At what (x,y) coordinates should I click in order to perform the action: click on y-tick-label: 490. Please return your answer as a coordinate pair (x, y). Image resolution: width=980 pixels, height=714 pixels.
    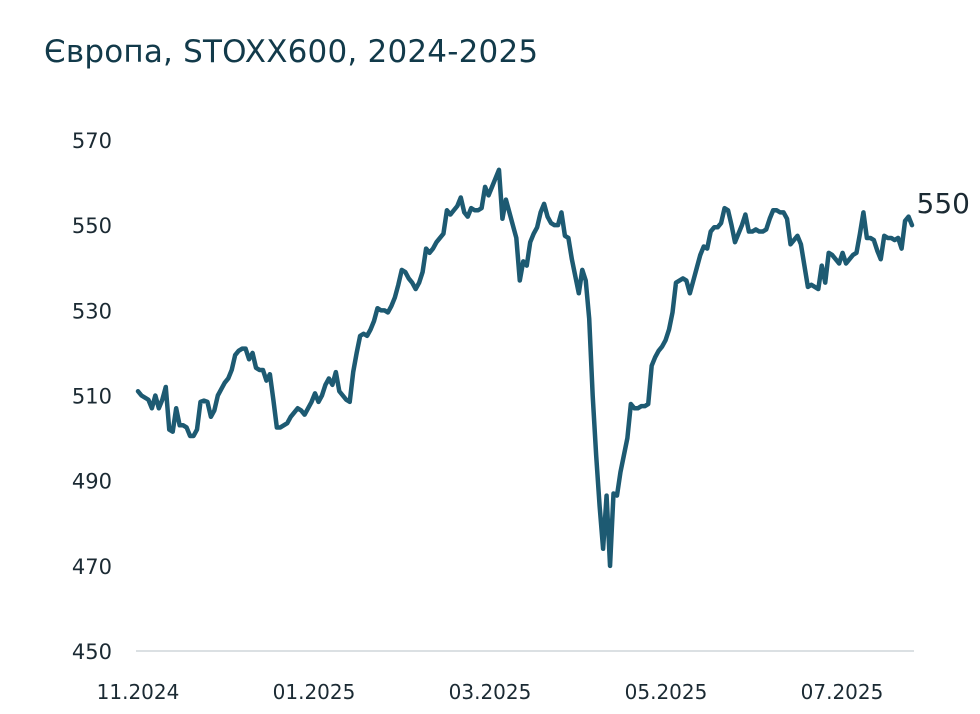
    Looking at the image, I should click on (92, 482).